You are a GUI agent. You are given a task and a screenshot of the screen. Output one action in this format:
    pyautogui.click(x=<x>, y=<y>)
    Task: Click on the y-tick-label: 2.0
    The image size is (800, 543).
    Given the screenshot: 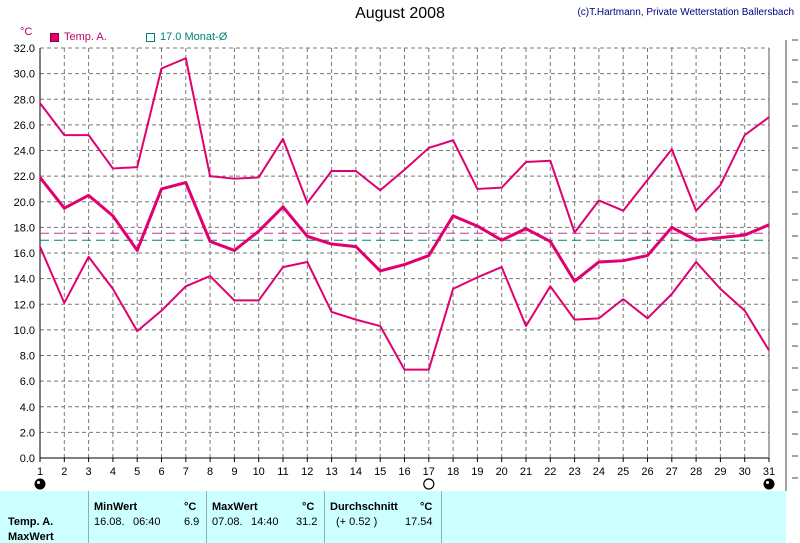 What is the action you would take?
    pyautogui.click(x=27, y=433)
    